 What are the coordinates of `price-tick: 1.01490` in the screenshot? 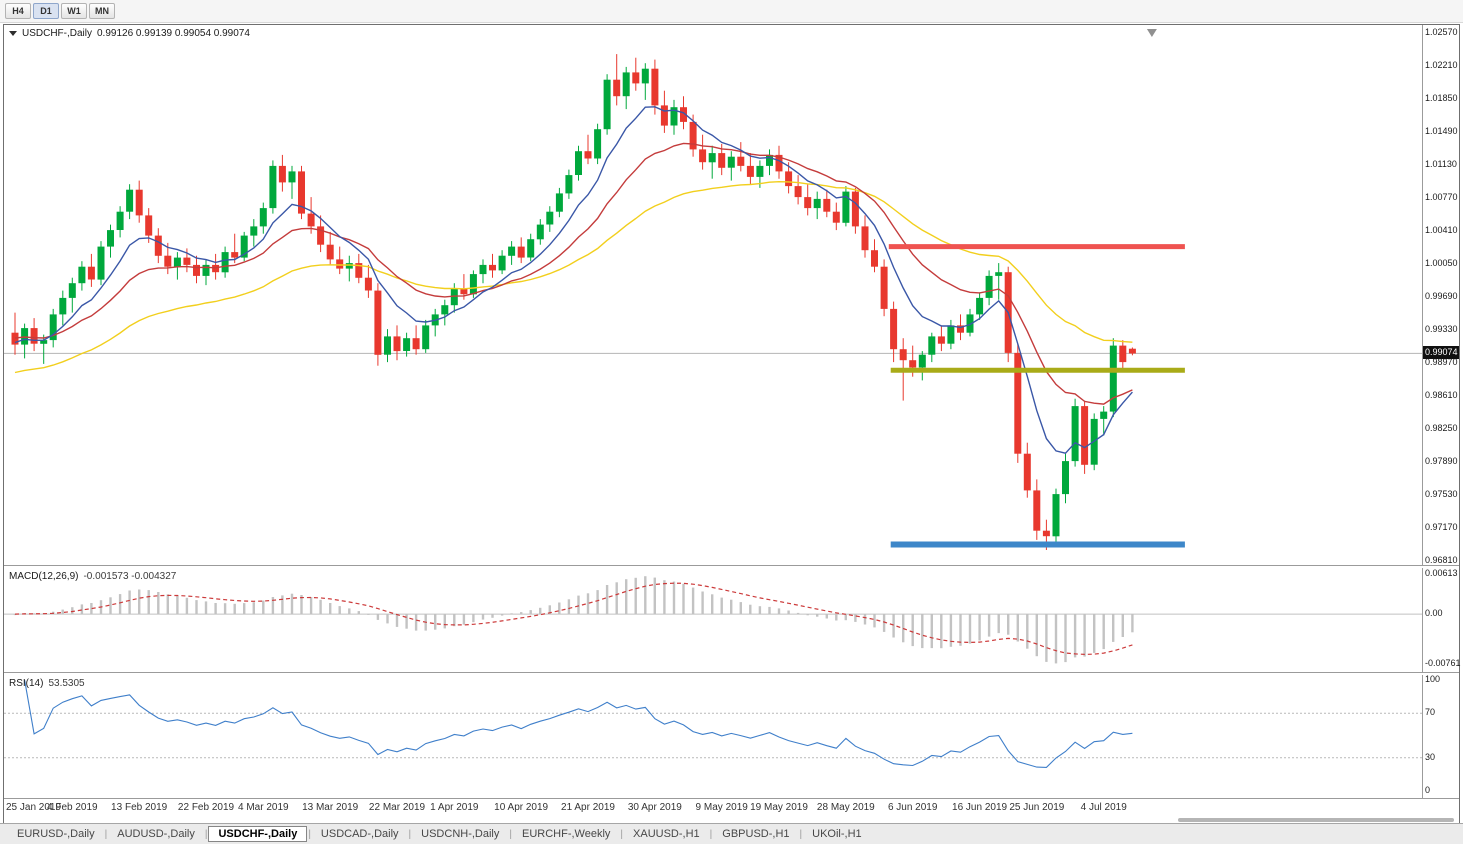 It's located at (1441, 130).